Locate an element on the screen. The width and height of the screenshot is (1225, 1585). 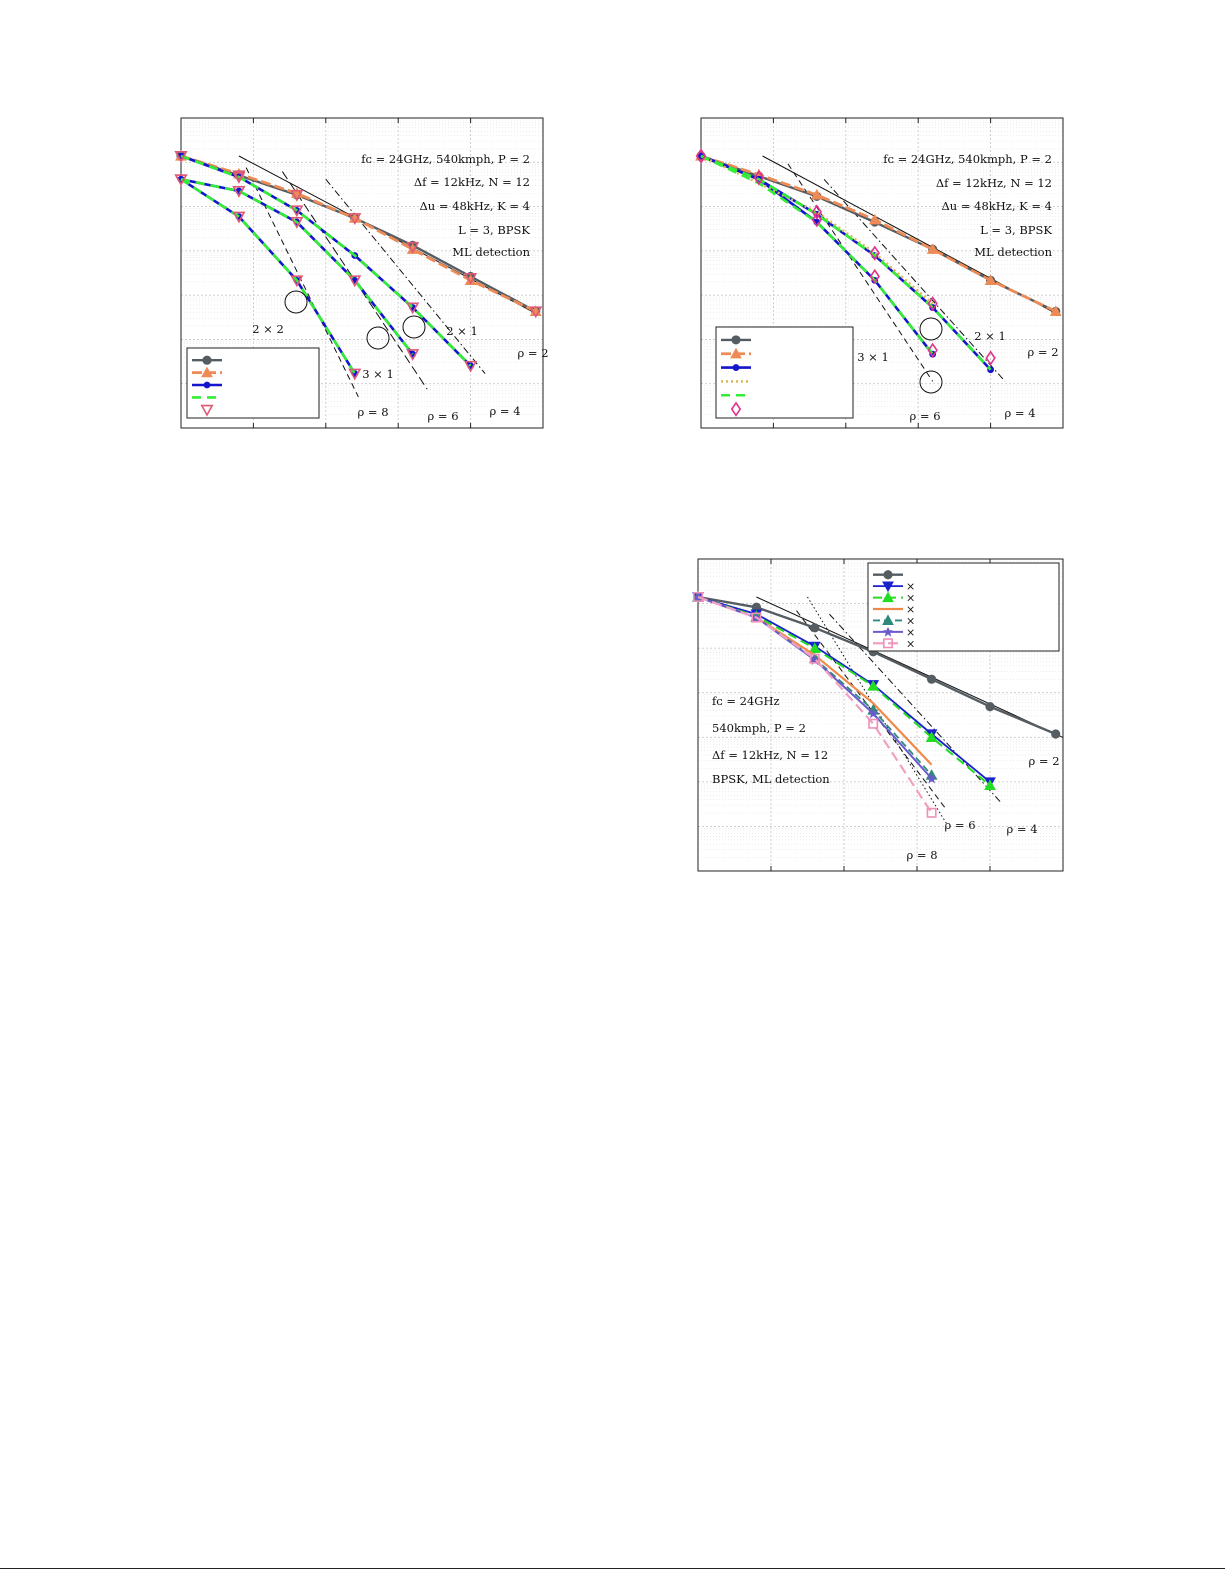
legend-box is located at coordinates (963, 607).